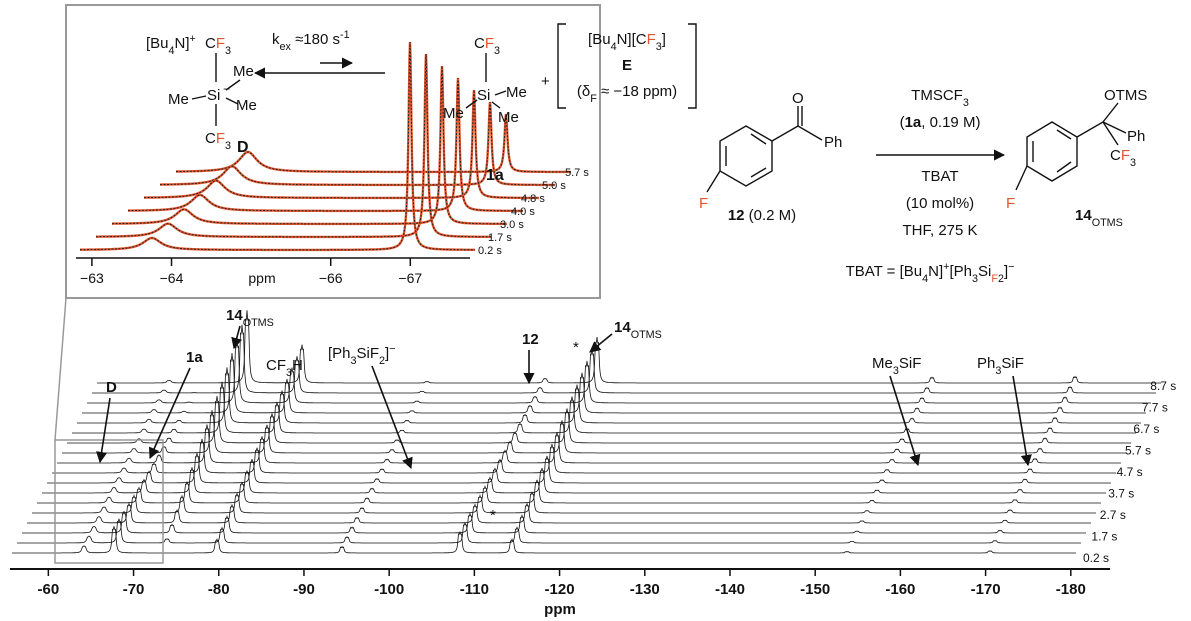 This screenshot has height=621, width=1191. I want to click on cf3: CF3, so click(487, 46).